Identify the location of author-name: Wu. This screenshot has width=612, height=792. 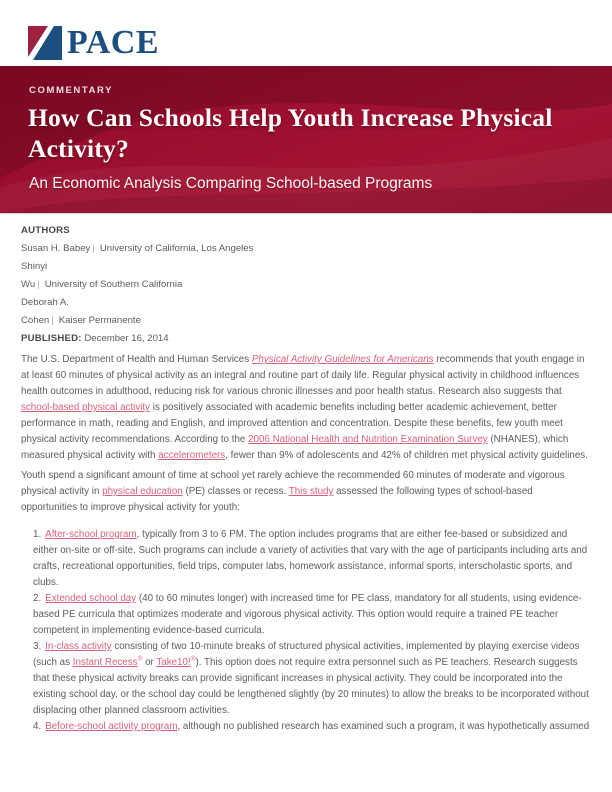
(28, 284).